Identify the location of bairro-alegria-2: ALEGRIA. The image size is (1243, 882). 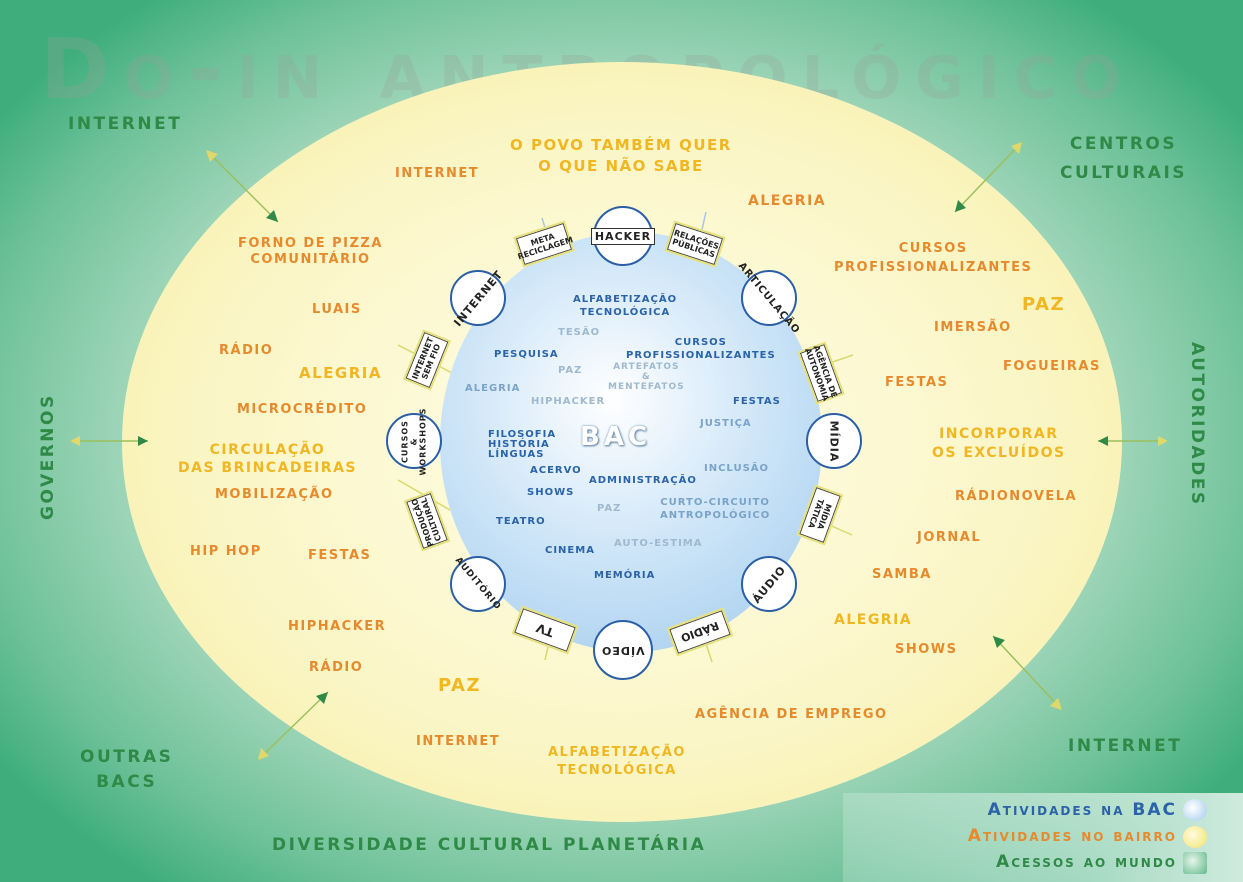
(340, 373).